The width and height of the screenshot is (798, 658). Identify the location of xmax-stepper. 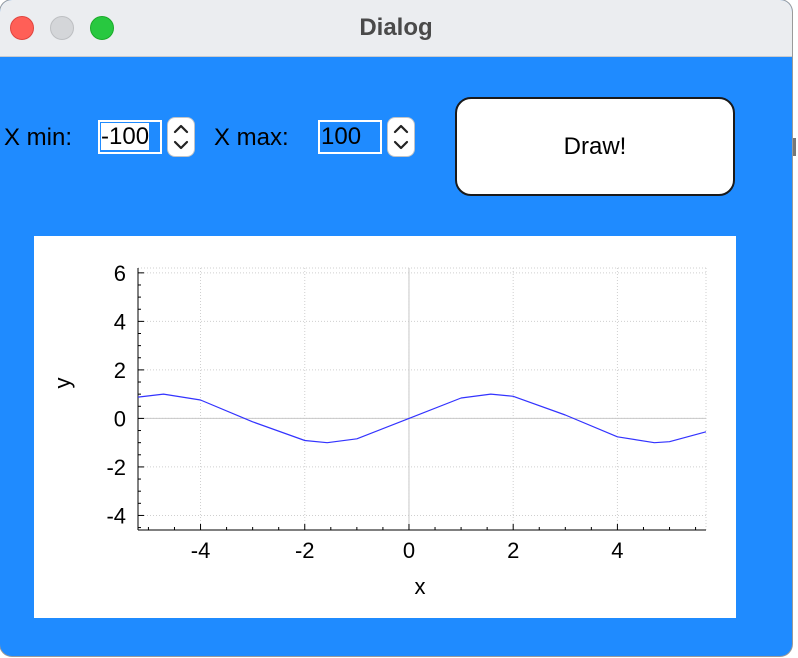
(401, 137).